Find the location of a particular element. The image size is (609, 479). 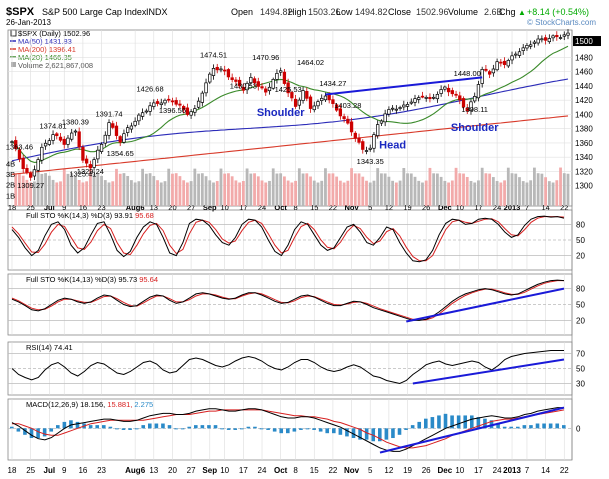

price-level-label: 1448.00 is located at coordinates (467, 73).